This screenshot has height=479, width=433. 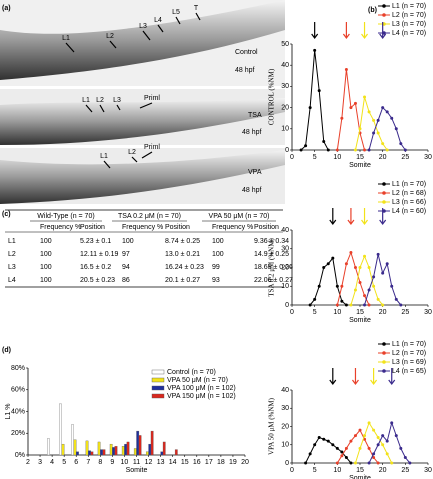 I want to click on x-tick-label: 9, so click(x=112, y=462).